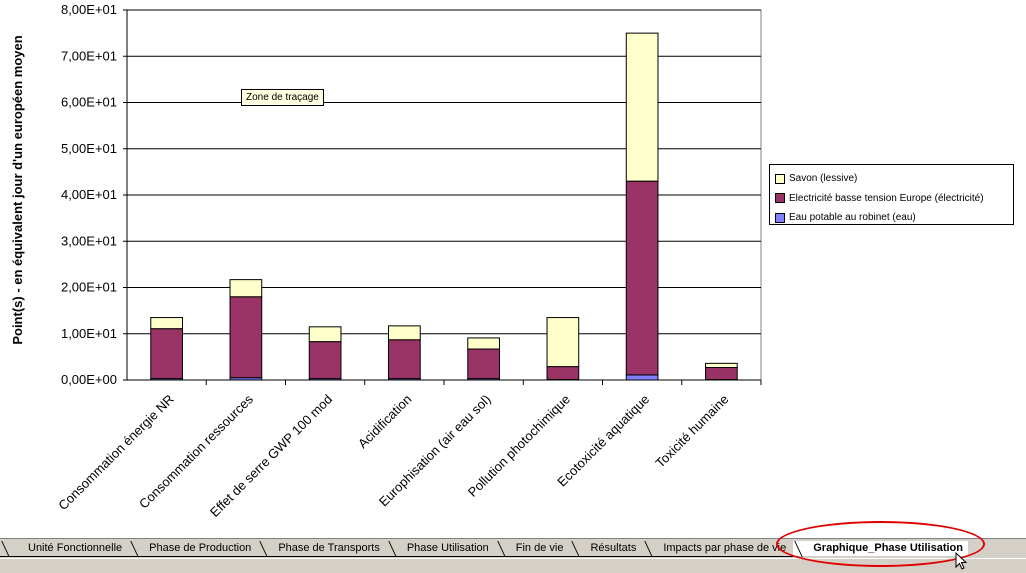 This screenshot has width=1026, height=573. I want to click on sheet-tab-impacts-phase: Impacts par phase de vie, so click(718, 549).